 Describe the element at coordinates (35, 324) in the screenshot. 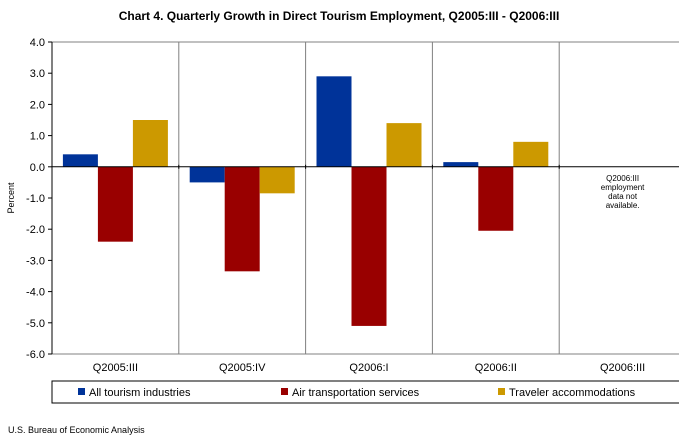

I see `y-tick-label: -5.0` at that location.